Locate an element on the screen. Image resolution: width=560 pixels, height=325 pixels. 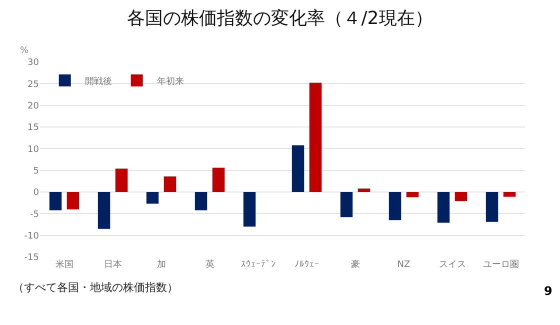
y-tick-label: 30 is located at coordinates (34, 63).